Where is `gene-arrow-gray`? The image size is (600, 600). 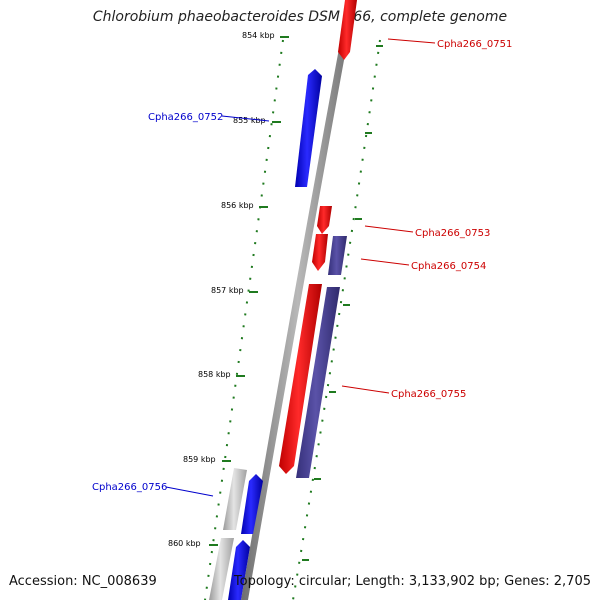
gene-arrow-gray is located at coordinates (235, 499).